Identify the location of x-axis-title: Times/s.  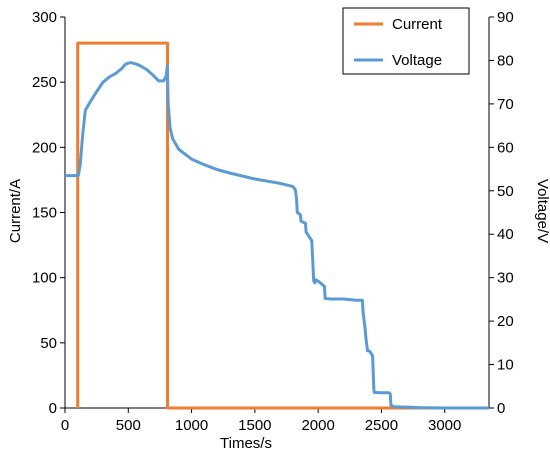
(246, 443).